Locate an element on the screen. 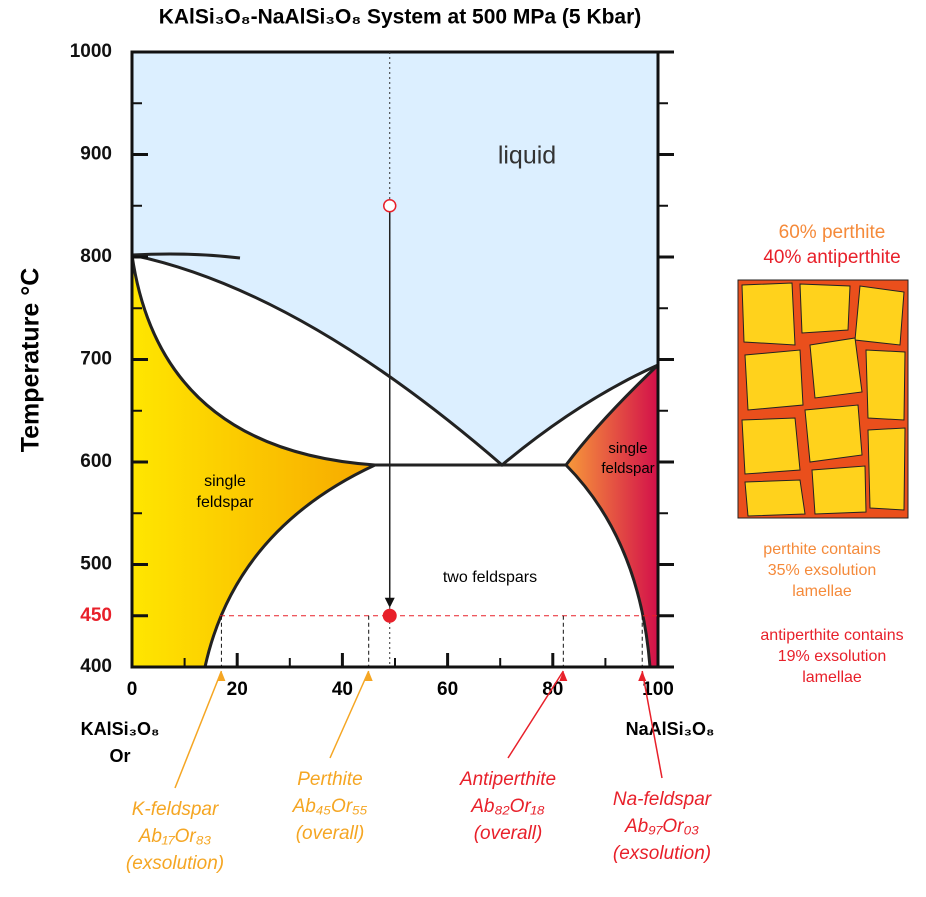 Image resolution: width=926 pixels, height=897 pixels. texture-caption: 60% perthite is located at coordinates (832, 232).